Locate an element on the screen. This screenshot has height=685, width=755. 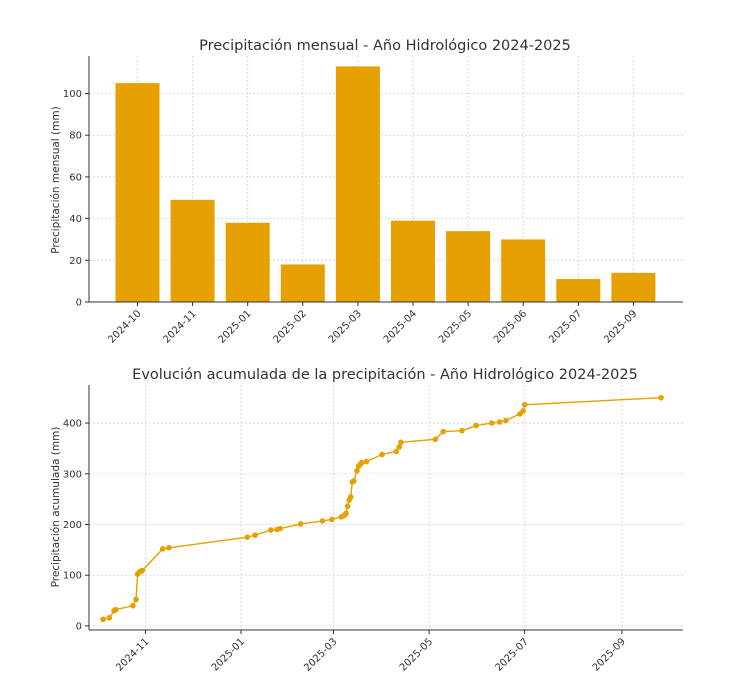
line-y-tick-label: 300 is located at coordinates (72, 474).